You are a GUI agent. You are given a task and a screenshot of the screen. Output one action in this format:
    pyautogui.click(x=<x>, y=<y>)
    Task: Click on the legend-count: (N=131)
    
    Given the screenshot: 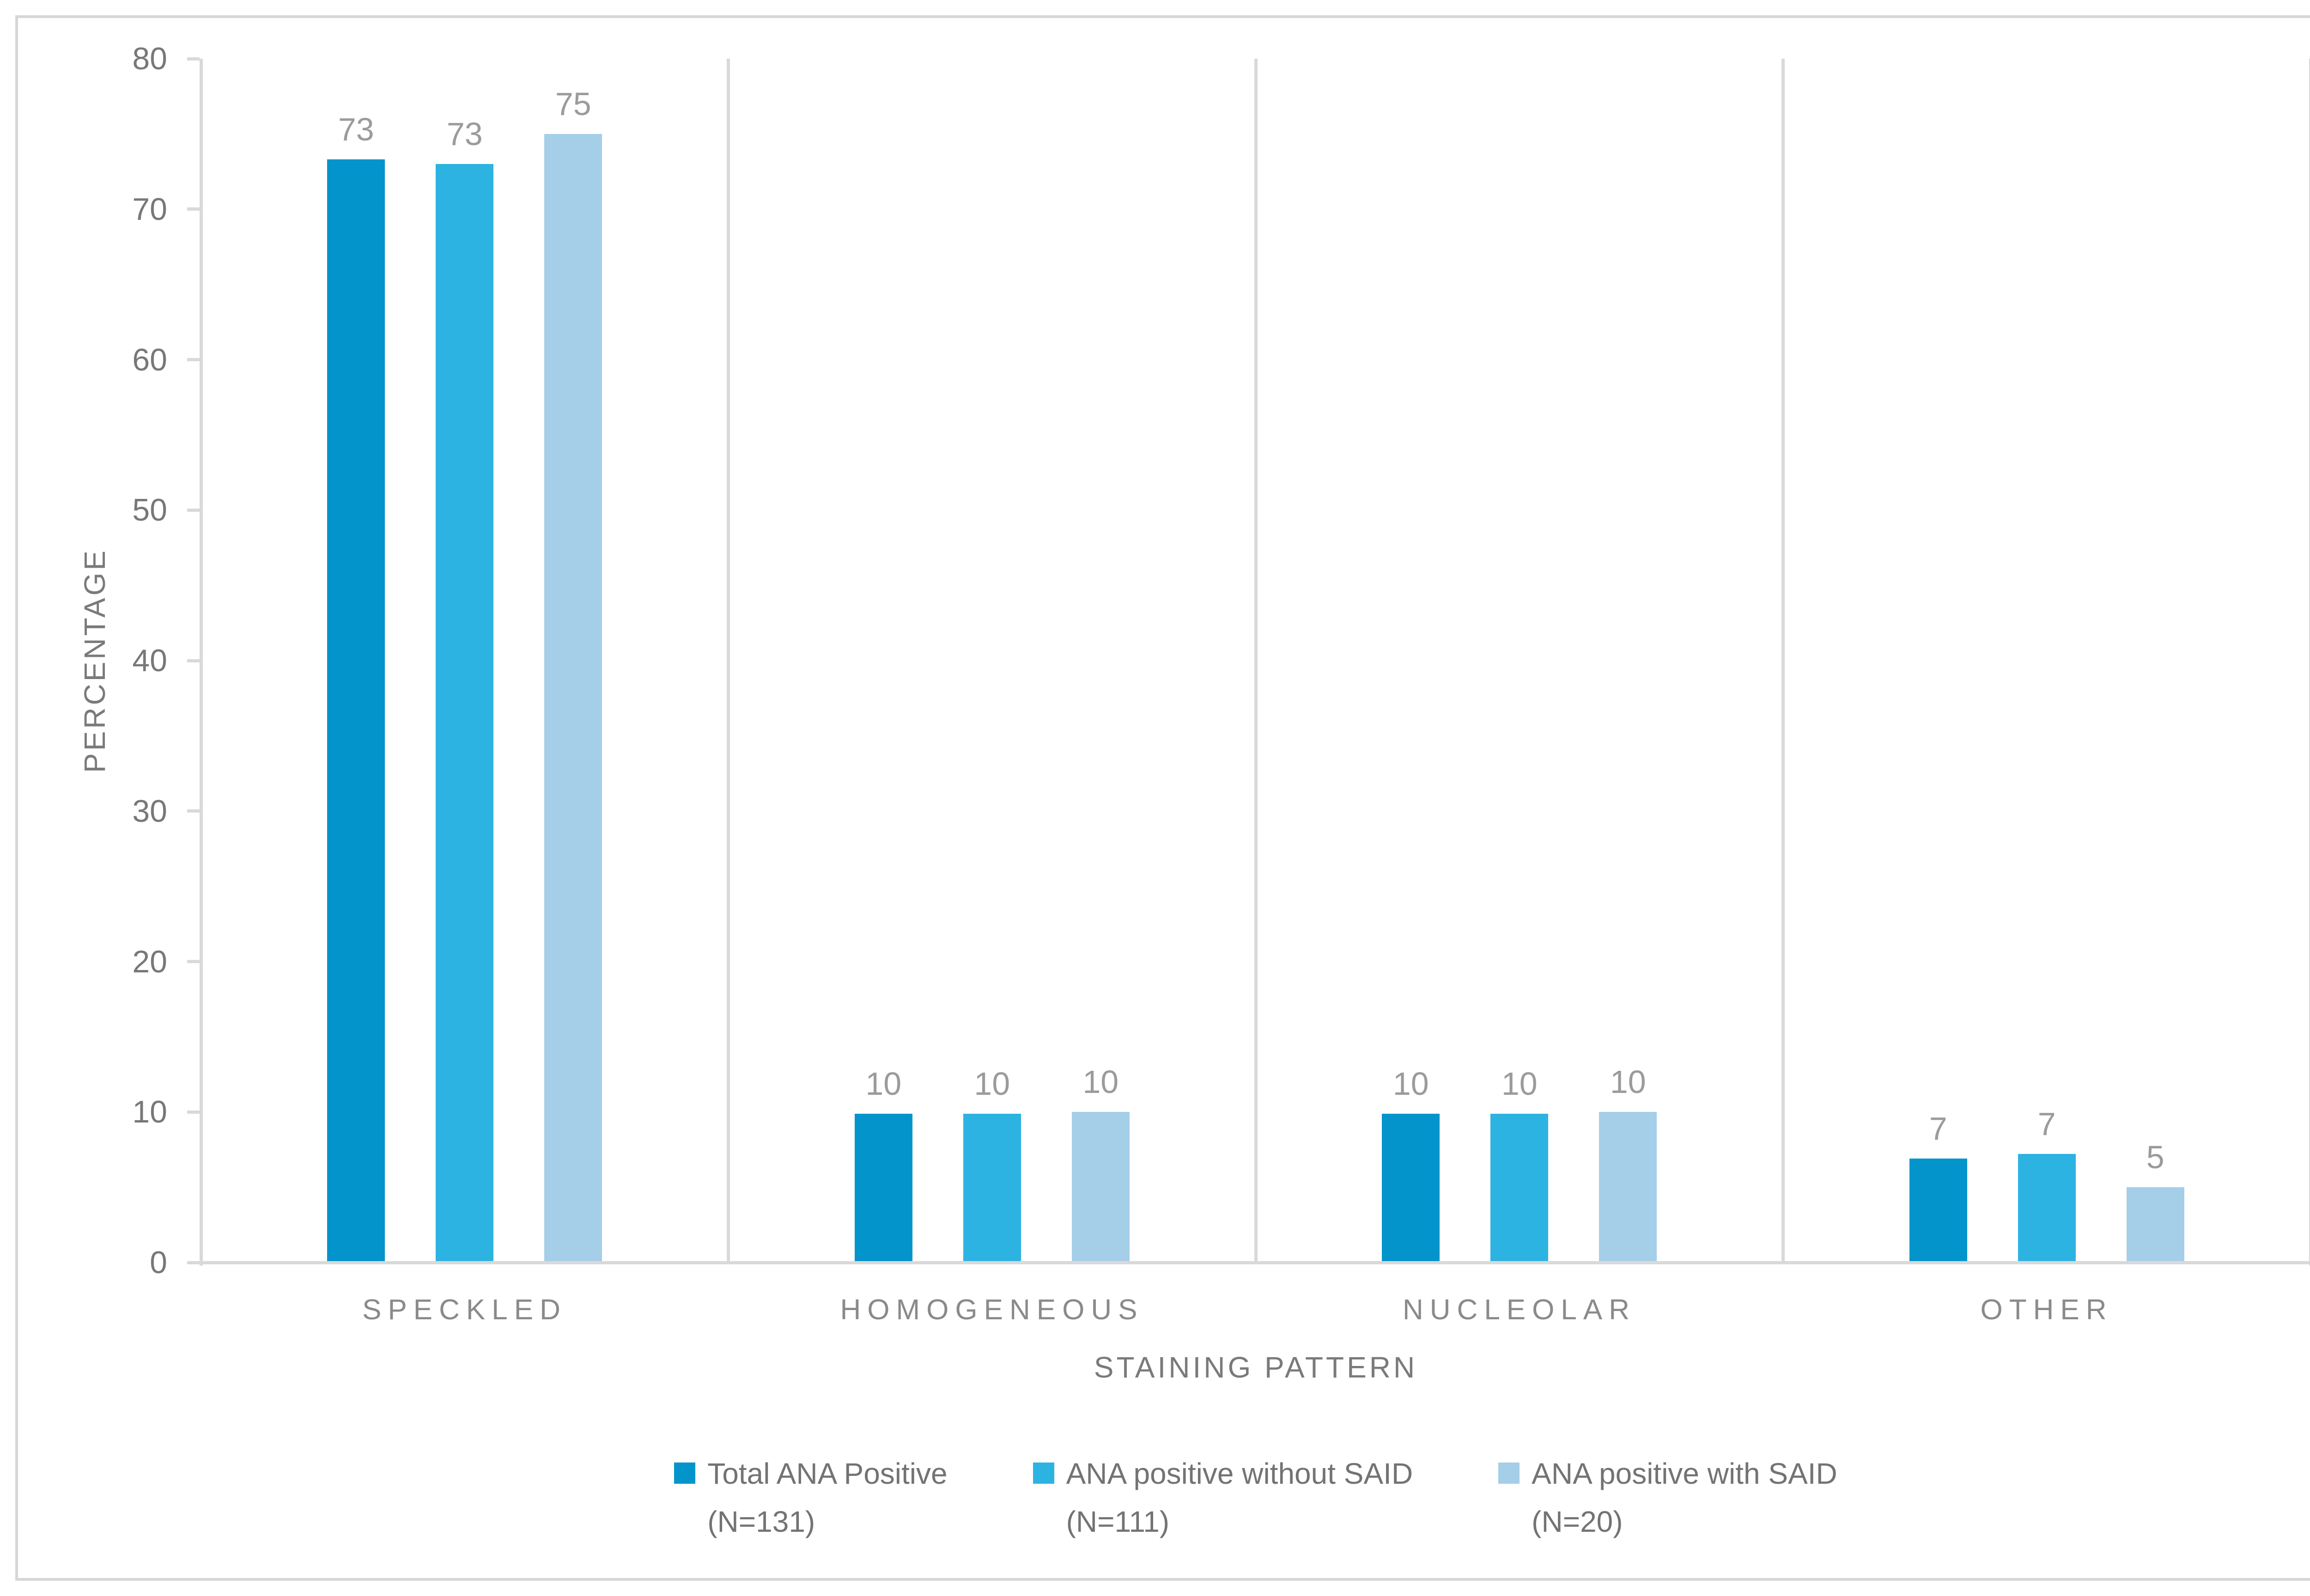 What is the action you would take?
    pyautogui.click(x=761, y=1522)
    